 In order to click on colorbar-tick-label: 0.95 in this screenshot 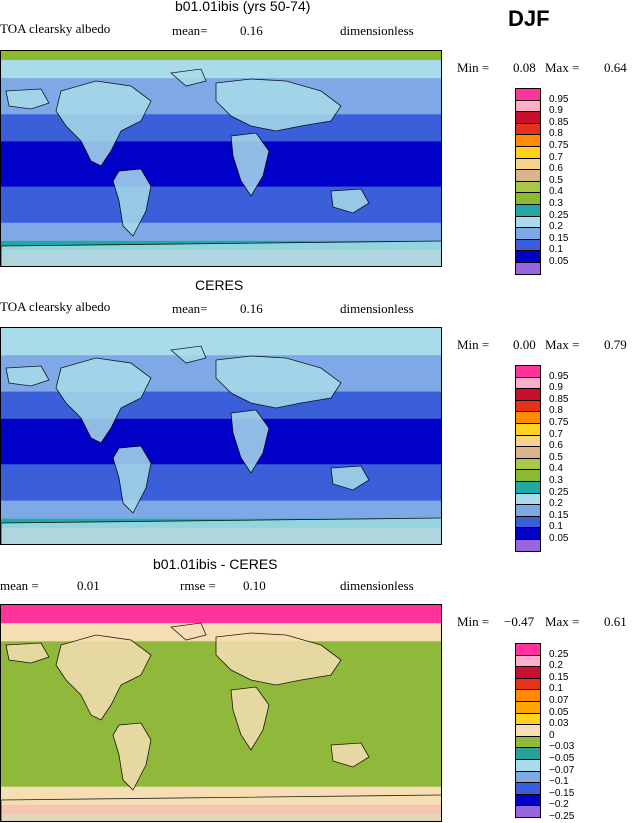, I will do `click(559, 99)`.